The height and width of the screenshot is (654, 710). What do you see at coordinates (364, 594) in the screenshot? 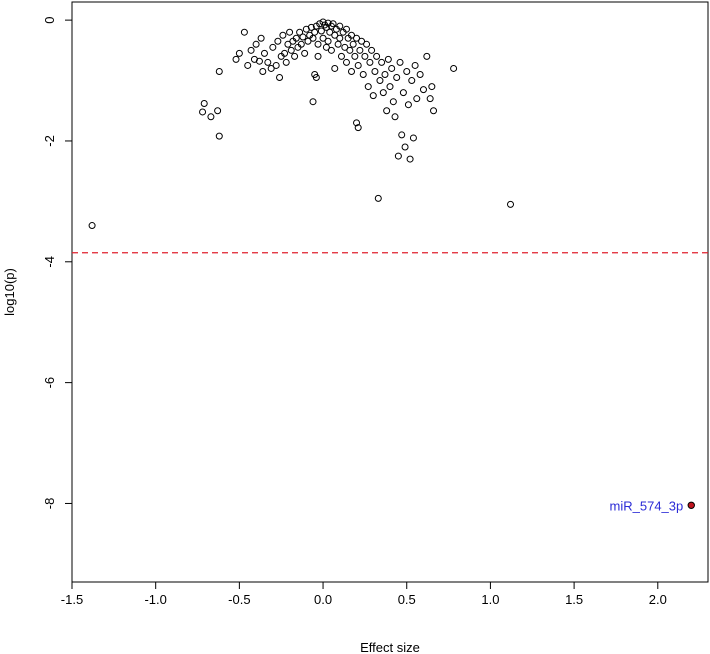
I see `x-axis: -1.5 -1.0 -0.5 0.0 0.5 1.0 1.5 2.0` at bounding box center [364, 594].